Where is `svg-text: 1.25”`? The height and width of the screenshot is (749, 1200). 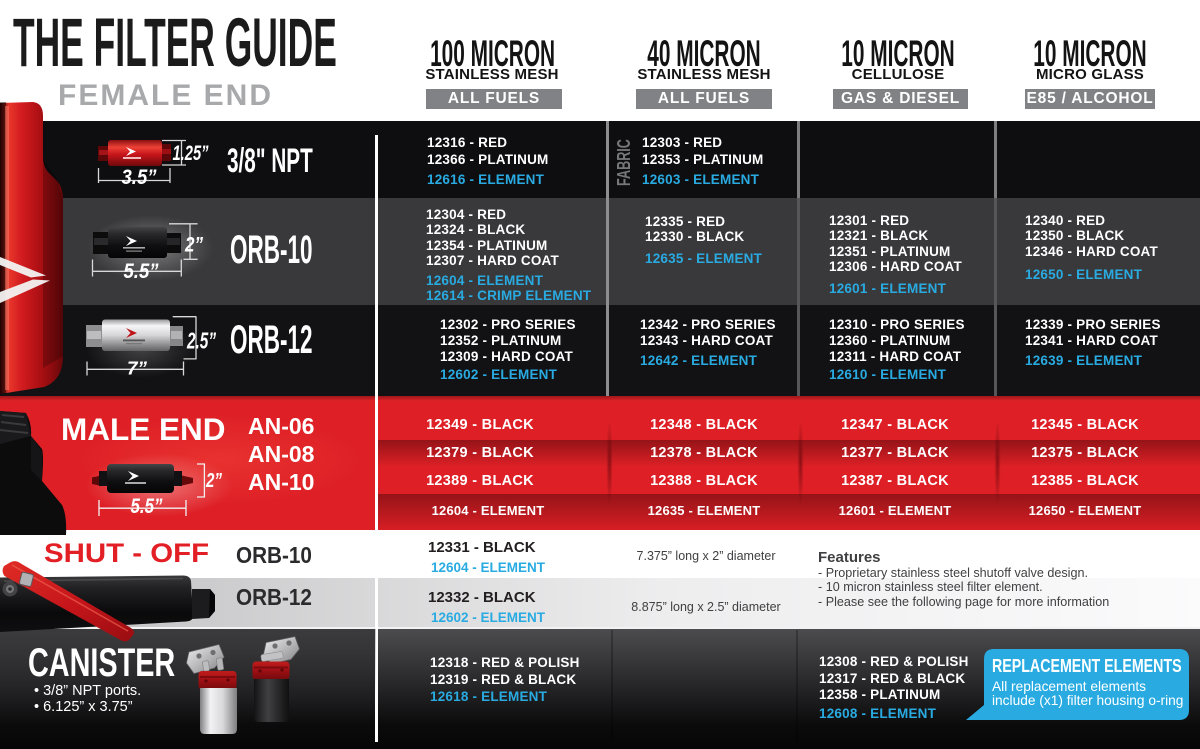 svg-text: 1.25” is located at coordinates (191, 153).